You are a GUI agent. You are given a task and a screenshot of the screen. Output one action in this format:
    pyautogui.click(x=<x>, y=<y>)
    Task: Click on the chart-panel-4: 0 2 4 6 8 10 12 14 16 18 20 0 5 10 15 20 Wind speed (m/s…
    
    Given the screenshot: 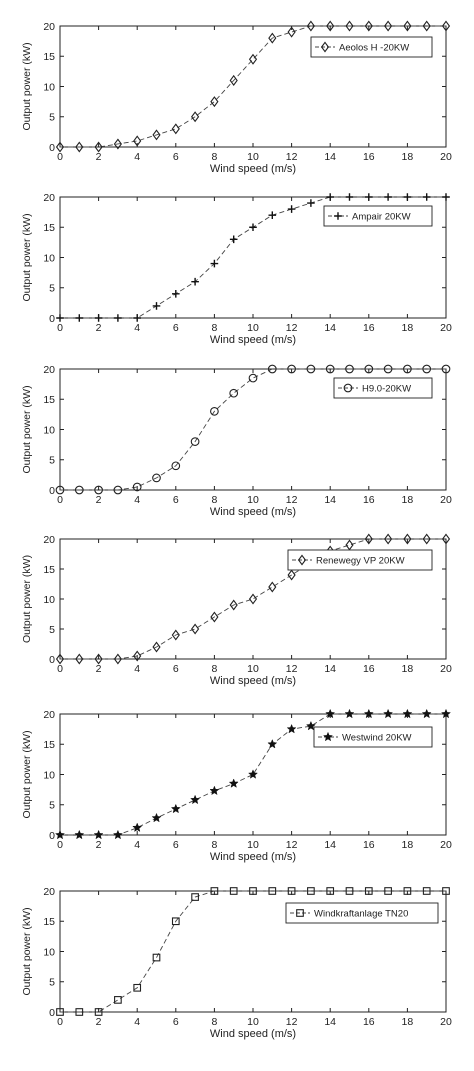 What is the action you would take?
    pyautogui.click(x=236, y=610)
    